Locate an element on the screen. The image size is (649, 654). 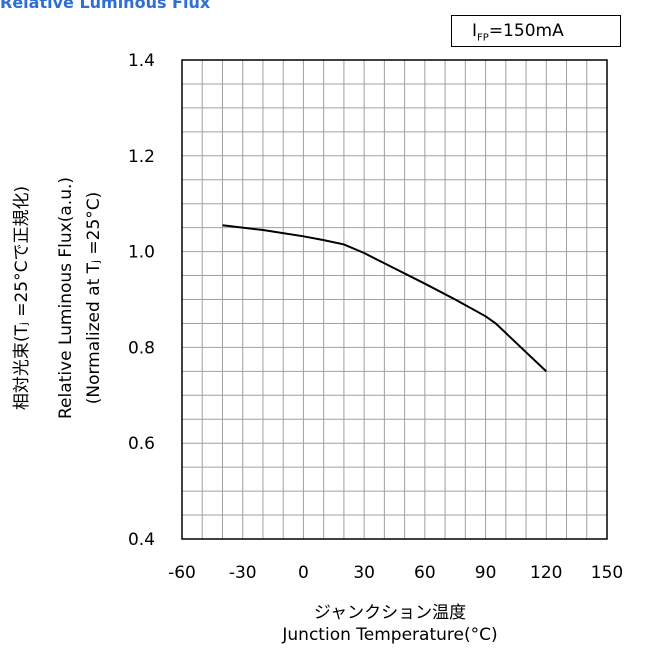
y-tick-label: 0.6 is located at coordinates (141, 444).